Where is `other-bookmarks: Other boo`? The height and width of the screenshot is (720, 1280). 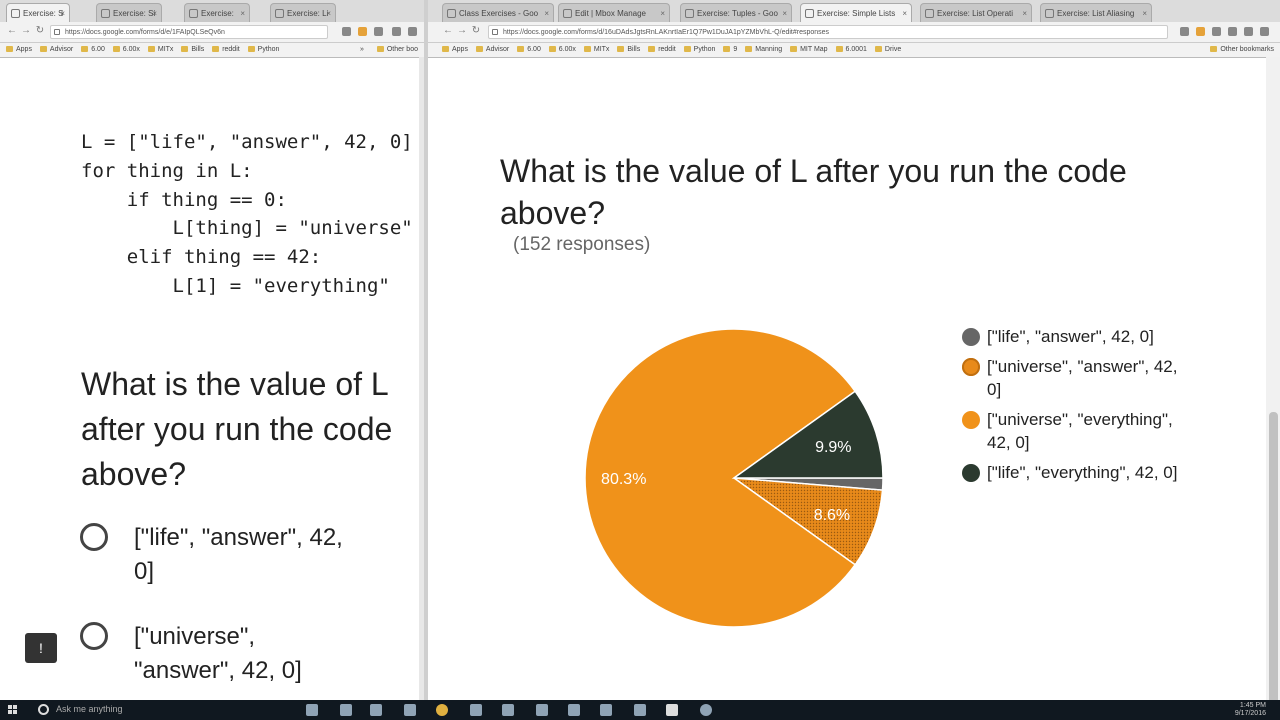
other-bookmarks: Other boo is located at coordinates (397, 50).